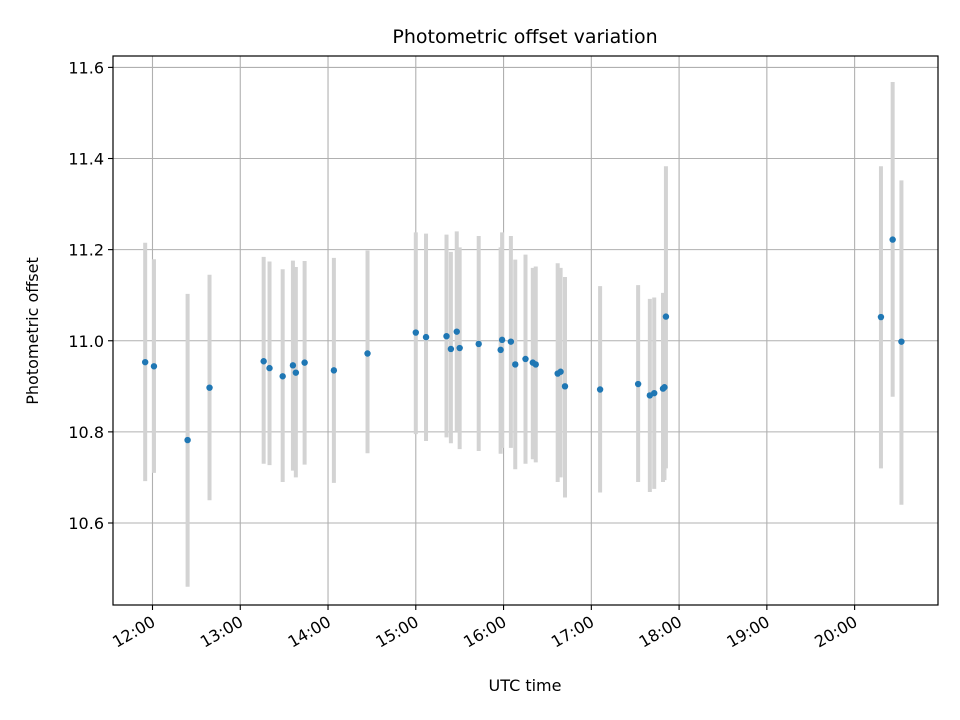 The image size is (960, 720). I want to click on x-tick-label: 18:00, so click(660, 632).